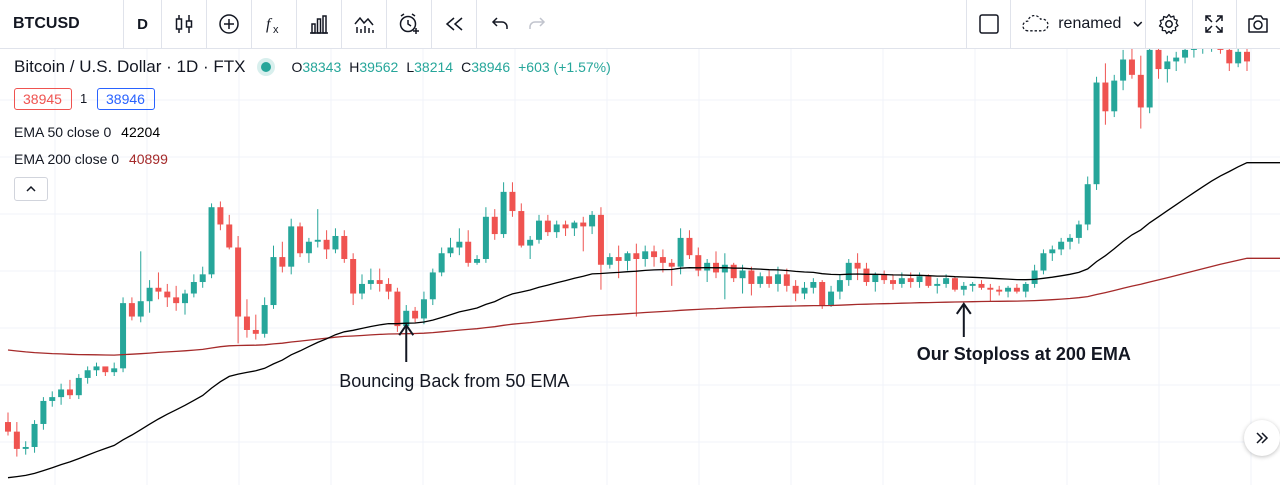 The image size is (1280, 485). Describe the element at coordinates (229, 24) in the screenshot. I see `compare-button` at that location.